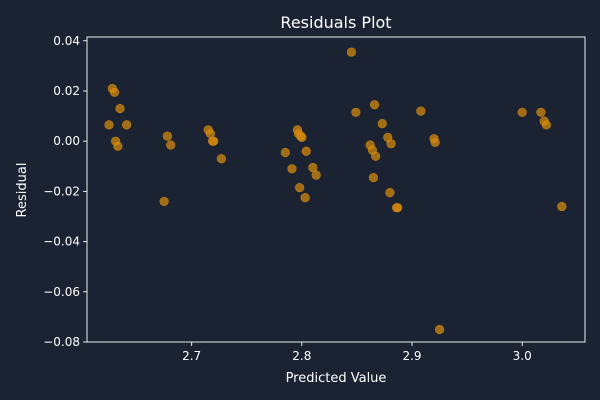  Describe the element at coordinates (66, 41) in the screenshot. I see `y-tick-label: 0.04` at that location.